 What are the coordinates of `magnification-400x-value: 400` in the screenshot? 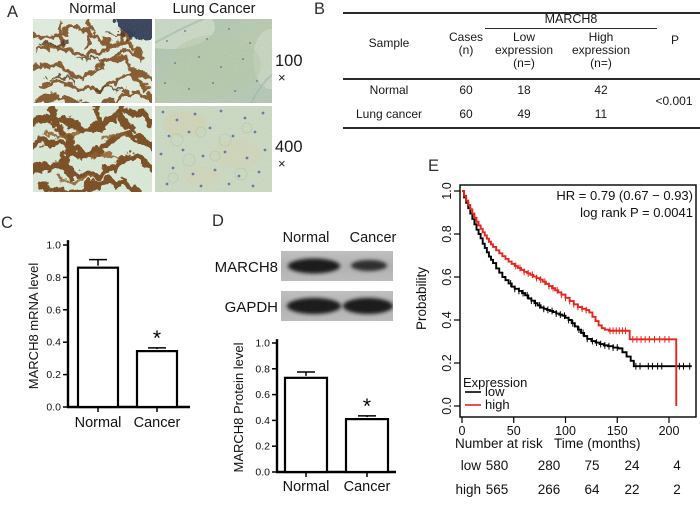 It's located at (289, 147).